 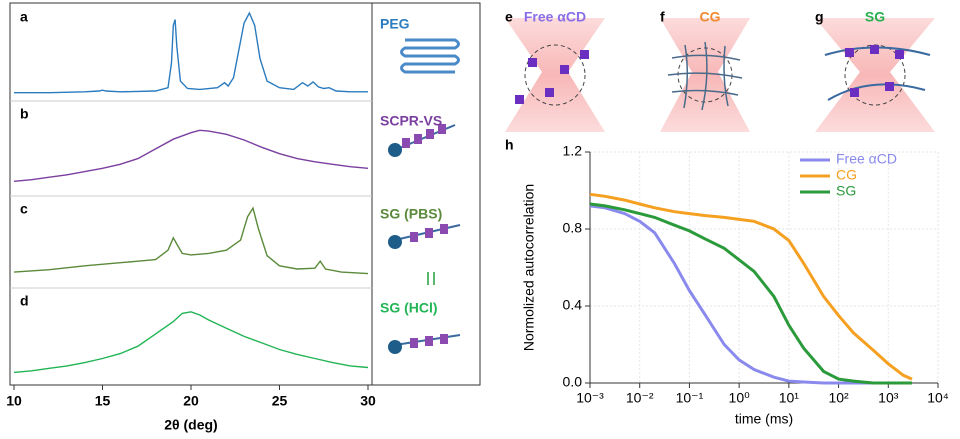 What do you see at coordinates (368, 401) in the screenshot?
I see `x-tick-label: 30` at bounding box center [368, 401].